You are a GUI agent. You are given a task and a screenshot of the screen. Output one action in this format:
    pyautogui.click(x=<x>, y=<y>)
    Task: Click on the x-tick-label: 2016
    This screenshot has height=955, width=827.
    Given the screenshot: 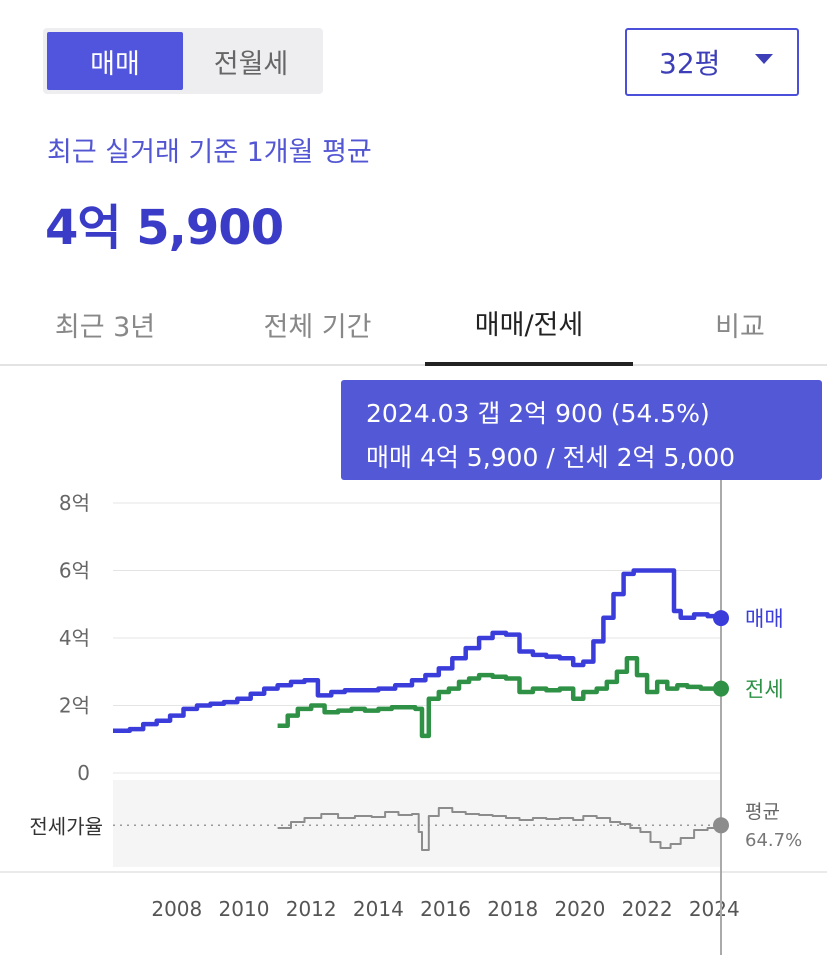 What is the action you would take?
    pyautogui.click(x=445, y=909)
    